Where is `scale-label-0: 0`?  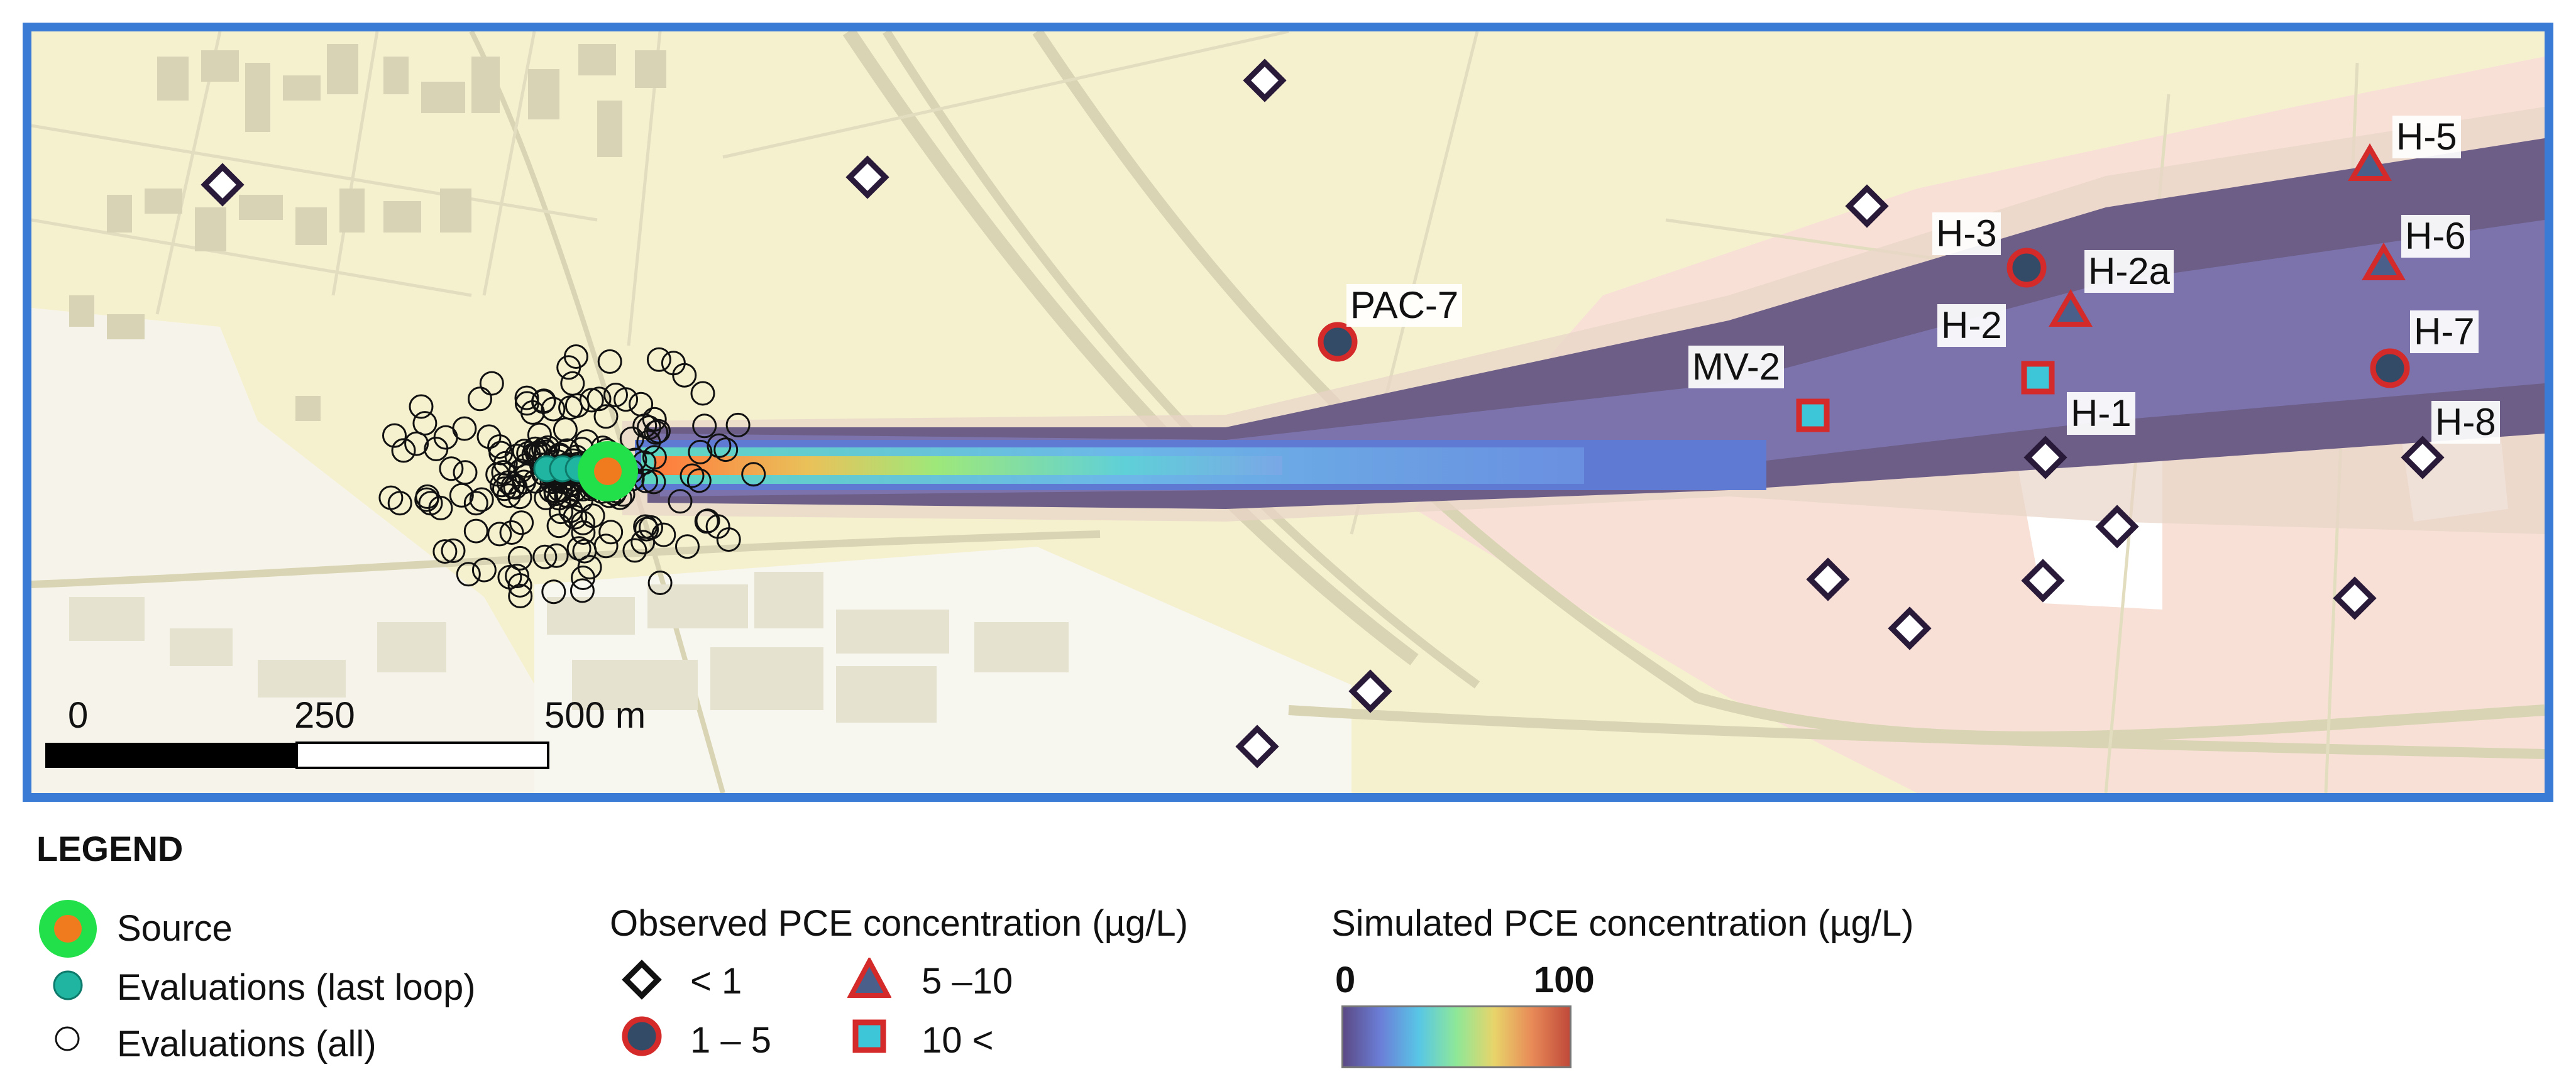 scale-label-0: 0 is located at coordinates (78, 716).